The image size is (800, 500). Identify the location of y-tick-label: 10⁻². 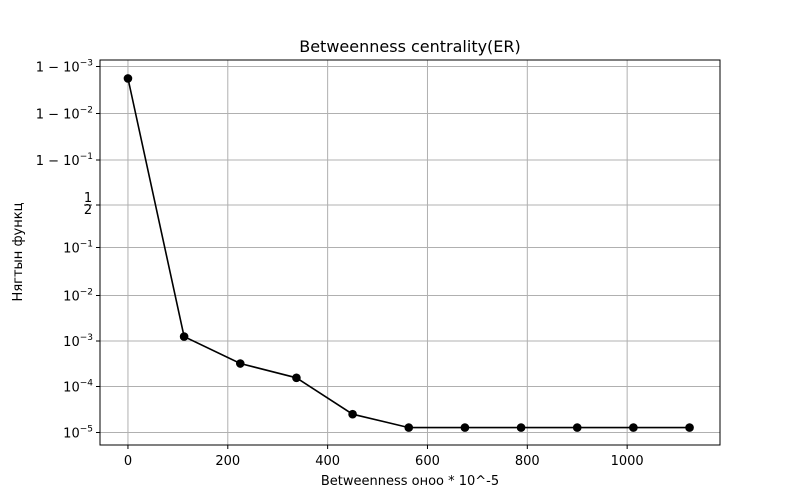
(78, 296).